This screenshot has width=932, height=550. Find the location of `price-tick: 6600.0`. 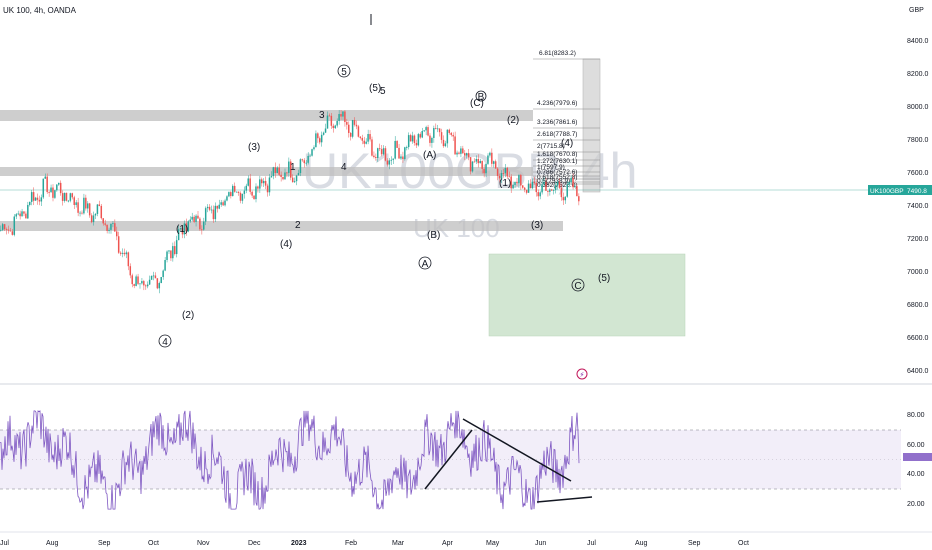

price-tick: 6600.0 is located at coordinates (918, 338).